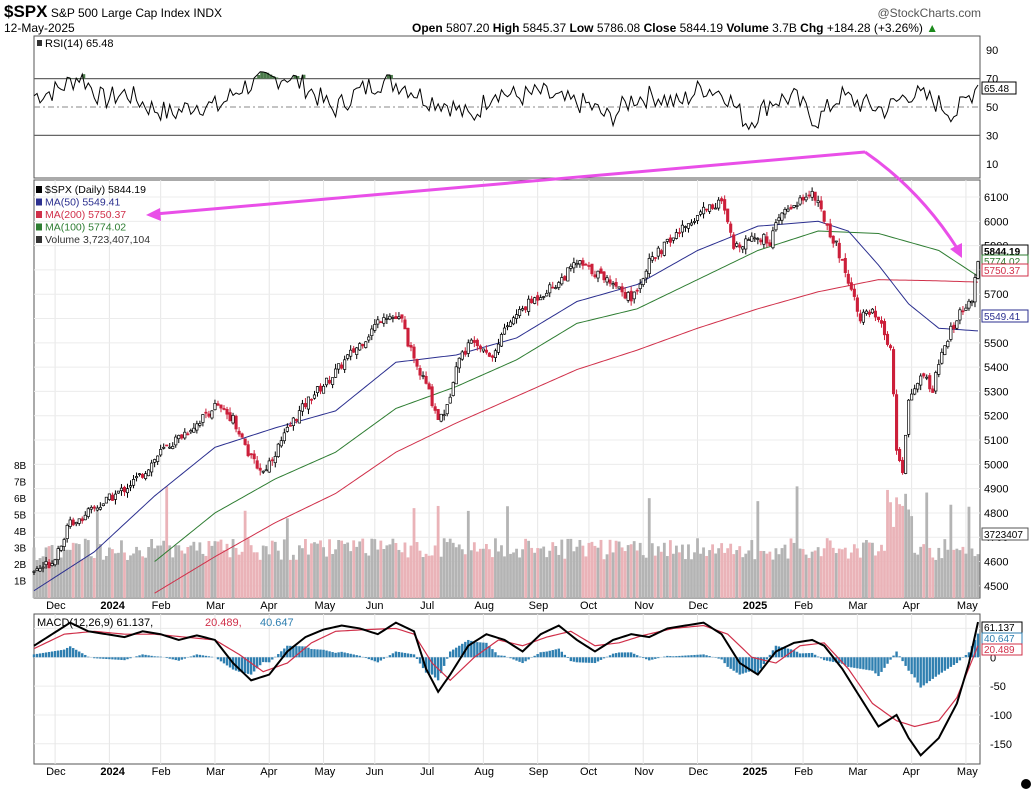  What do you see at coordinates (20, 549) in the screenshot?
I see `volume-ytick: 3B` at bounding box center [20, 549].